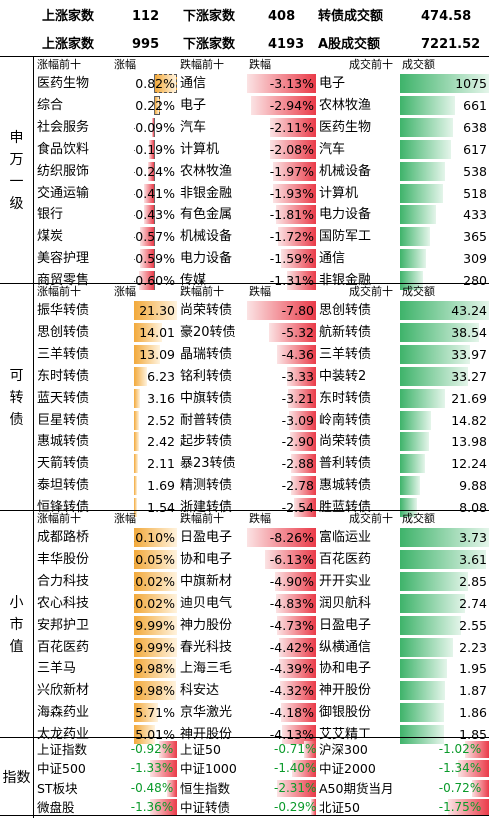  I want to click on volume-amount: 3.61, so click(444, 559).